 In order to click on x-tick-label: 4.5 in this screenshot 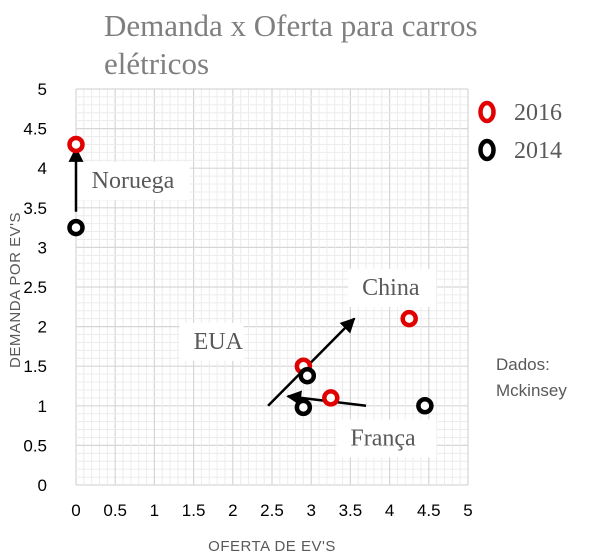, I will do `click(429, 510)`.